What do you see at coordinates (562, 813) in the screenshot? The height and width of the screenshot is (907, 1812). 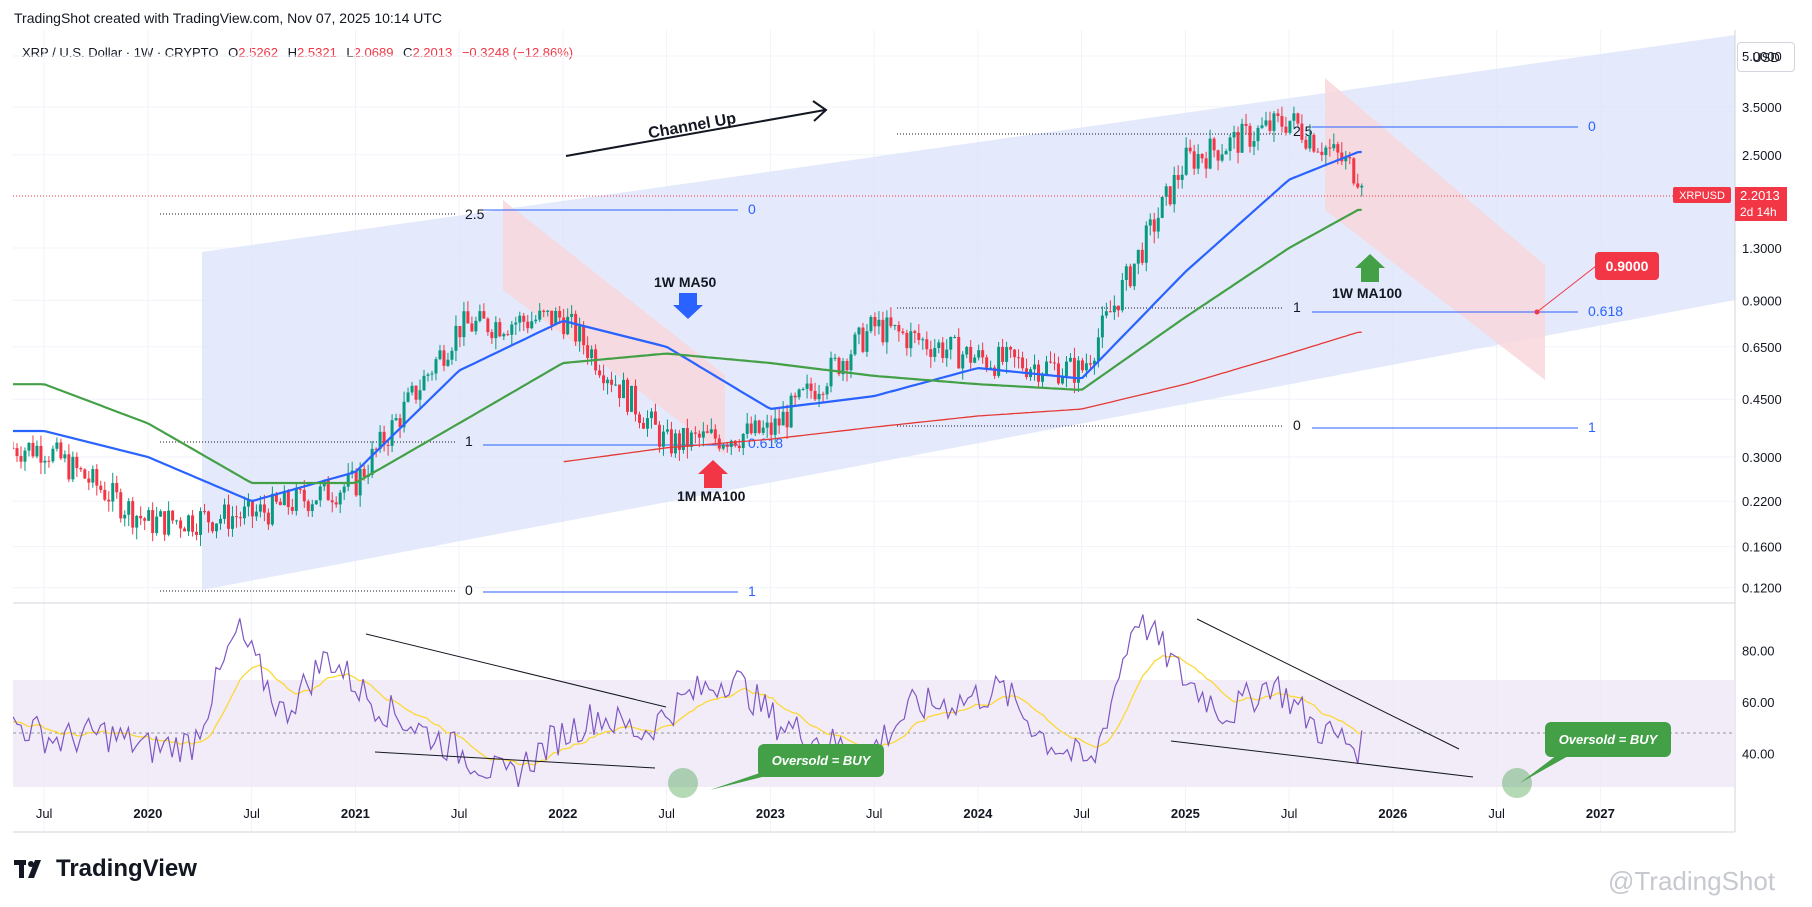 I see `time-tick-label: 2022` at bounding box center [562, 813].